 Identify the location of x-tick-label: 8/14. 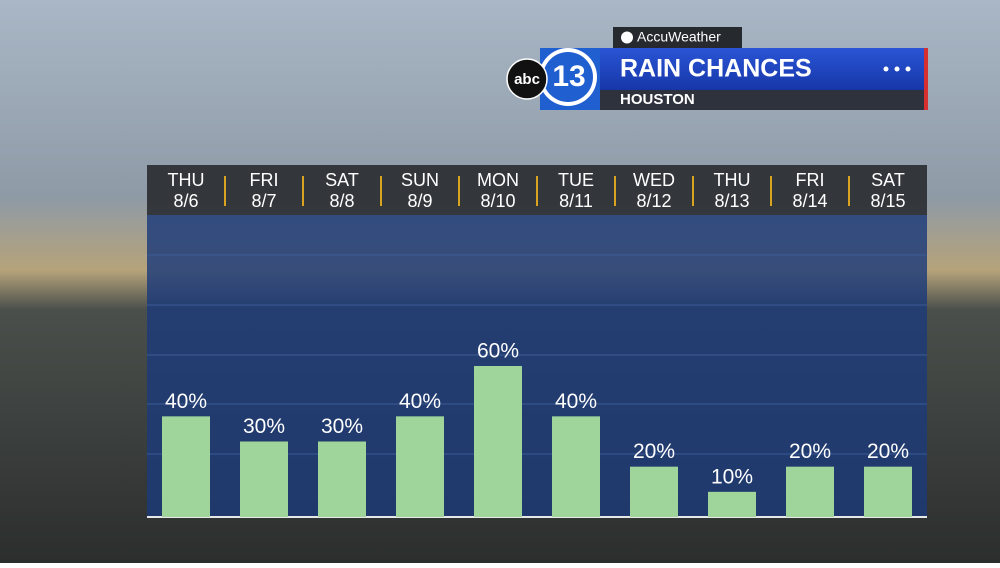
(809, 201).